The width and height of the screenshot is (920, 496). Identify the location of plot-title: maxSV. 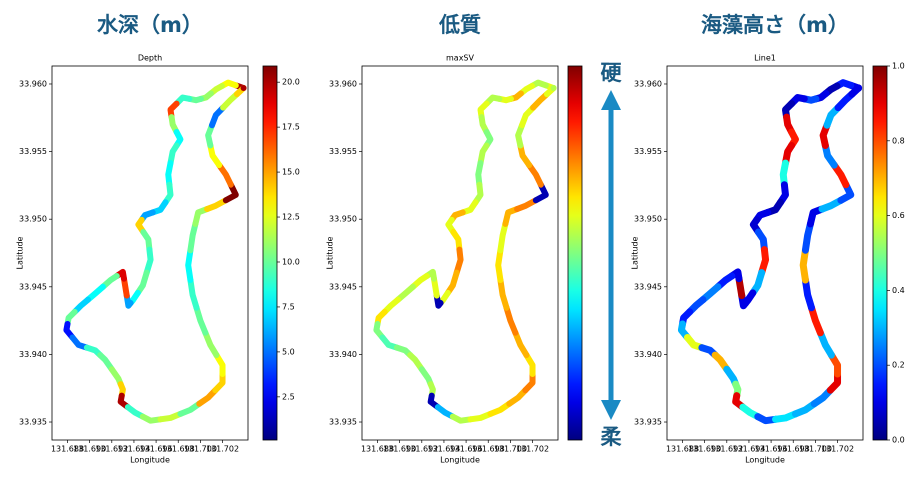
(460, 58).